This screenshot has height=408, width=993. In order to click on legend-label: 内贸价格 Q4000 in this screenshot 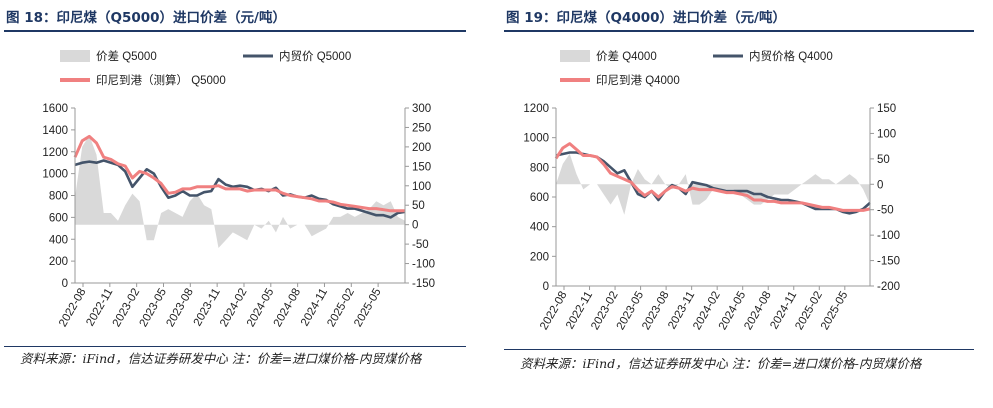, I will do `click(791, 56)`.